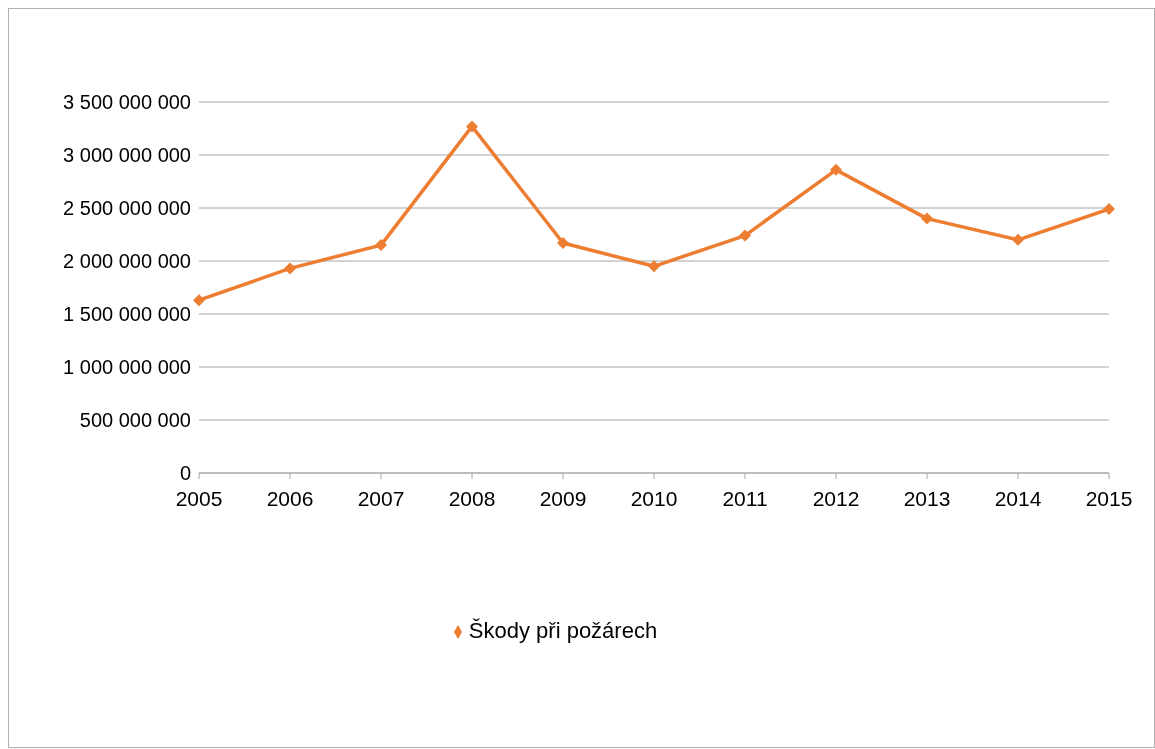  I want to click on x-tick-label: 2011, so click(745, 498).